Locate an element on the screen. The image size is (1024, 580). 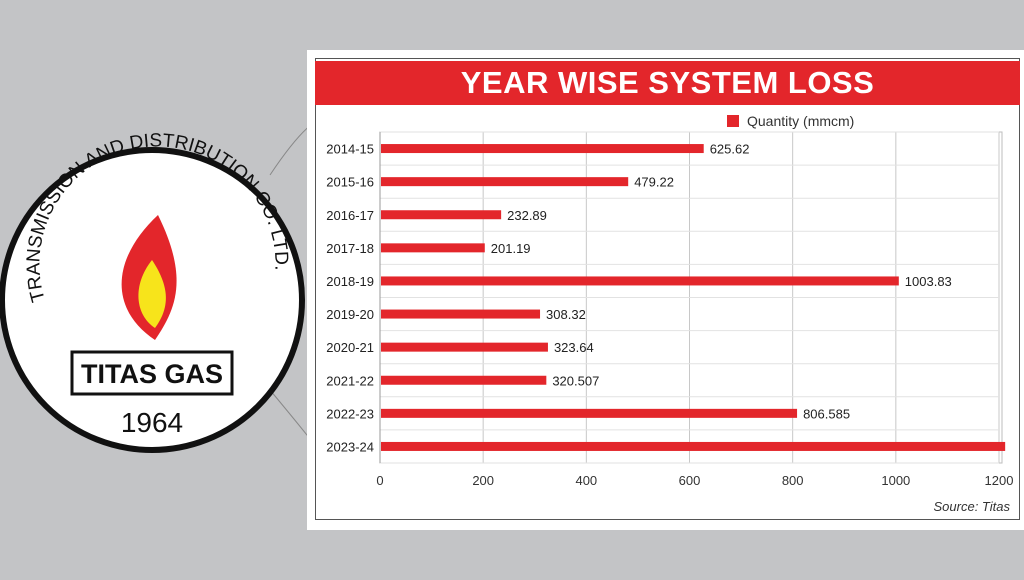
data-label: 806.585 is located at coordinates (826, 413).